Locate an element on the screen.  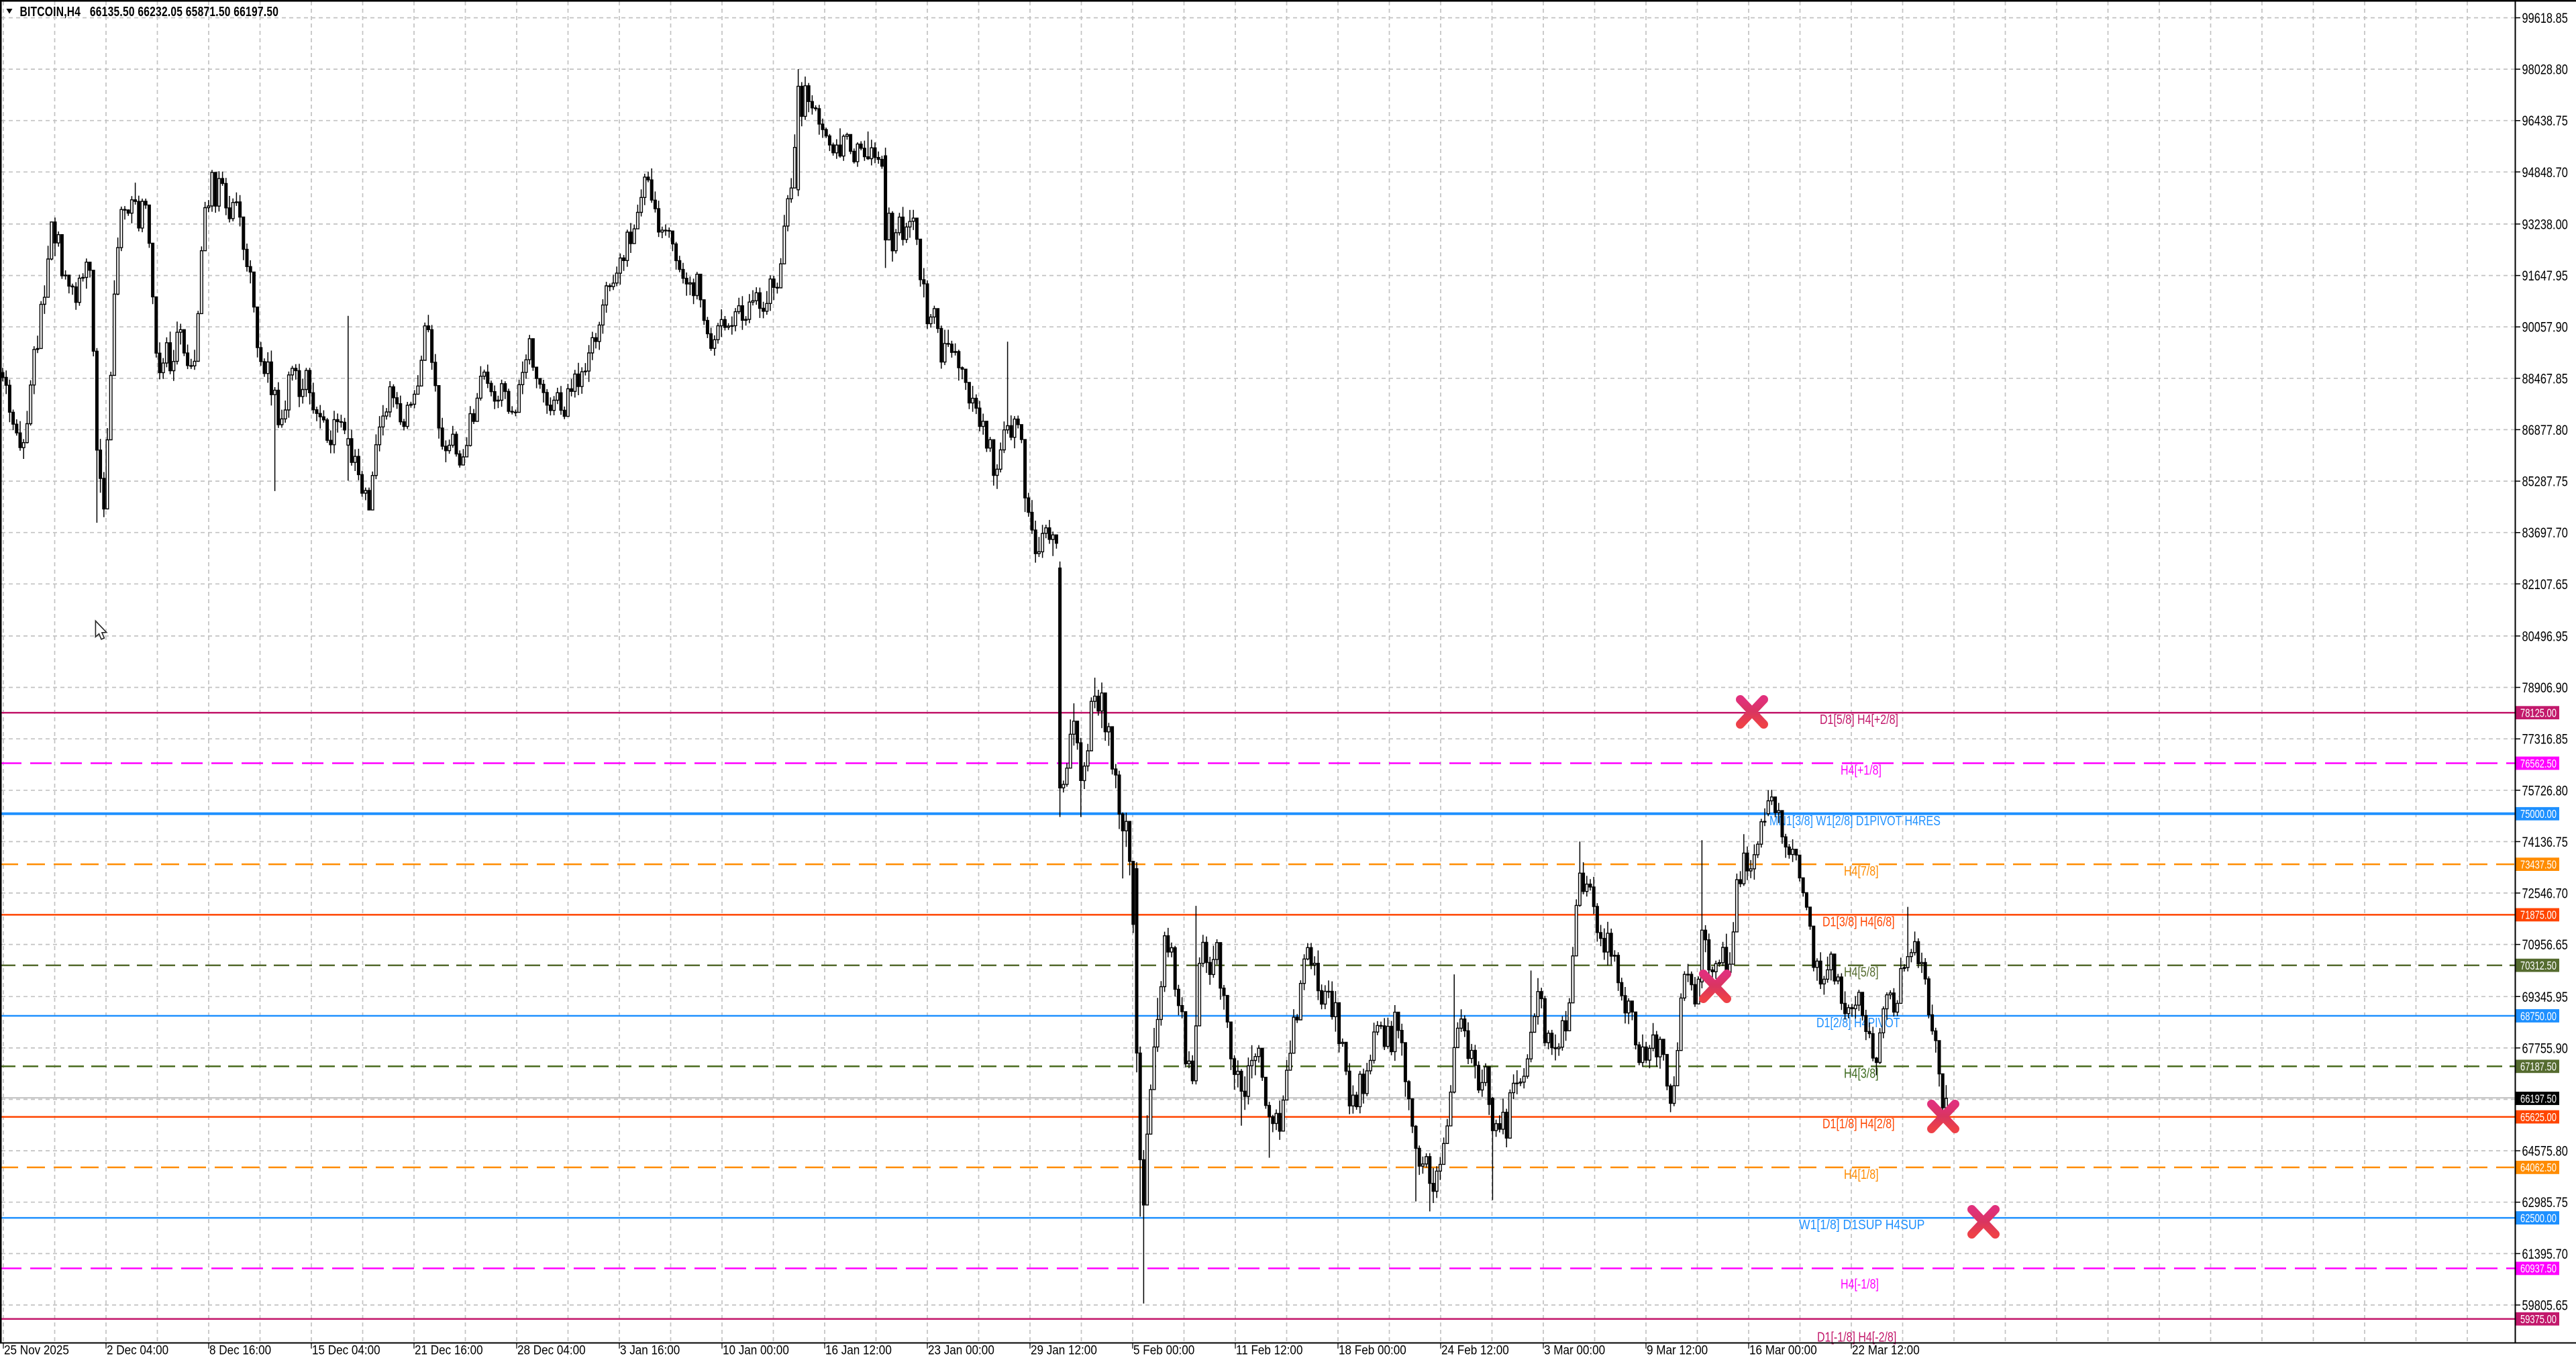
svg-text: 75000.00 is located at coordinates (2538, 814).